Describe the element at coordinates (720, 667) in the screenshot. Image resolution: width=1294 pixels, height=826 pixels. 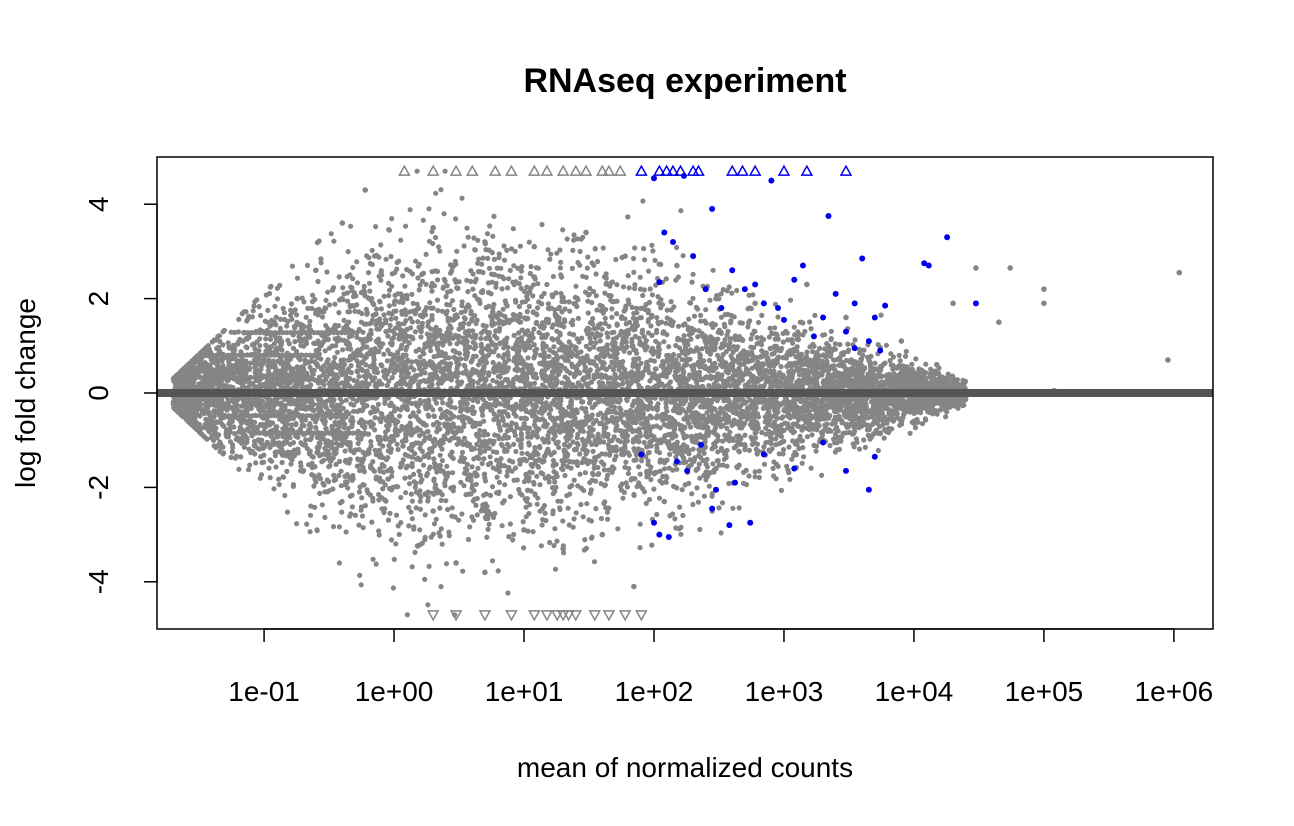
I see `x-axis: 1e-01 1e+00 1e+01 1e+02 1e+03 1e+04 1e+05 1e+06` at that location.